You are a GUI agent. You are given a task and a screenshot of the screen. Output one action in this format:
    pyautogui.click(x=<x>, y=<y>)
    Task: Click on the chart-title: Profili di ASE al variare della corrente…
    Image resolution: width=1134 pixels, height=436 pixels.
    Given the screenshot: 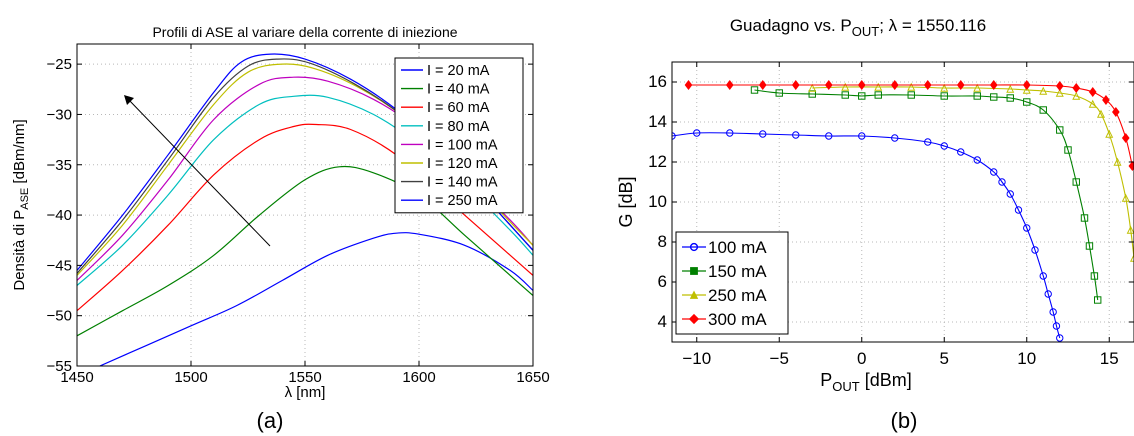 What is the action you would take?
    pyautogui.click(x=304, y=32)
    